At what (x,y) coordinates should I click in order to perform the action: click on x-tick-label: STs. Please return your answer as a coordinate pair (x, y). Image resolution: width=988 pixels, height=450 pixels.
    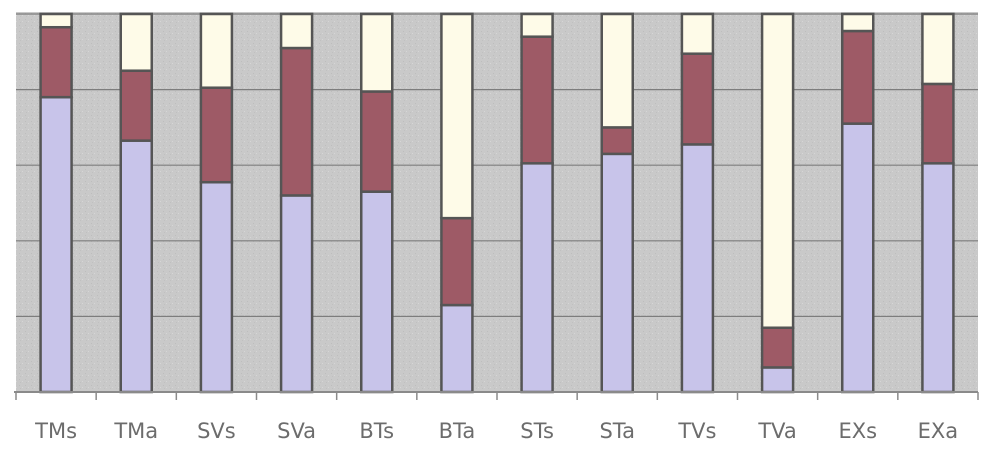
    Looking at the image, I should click on (537, 431).